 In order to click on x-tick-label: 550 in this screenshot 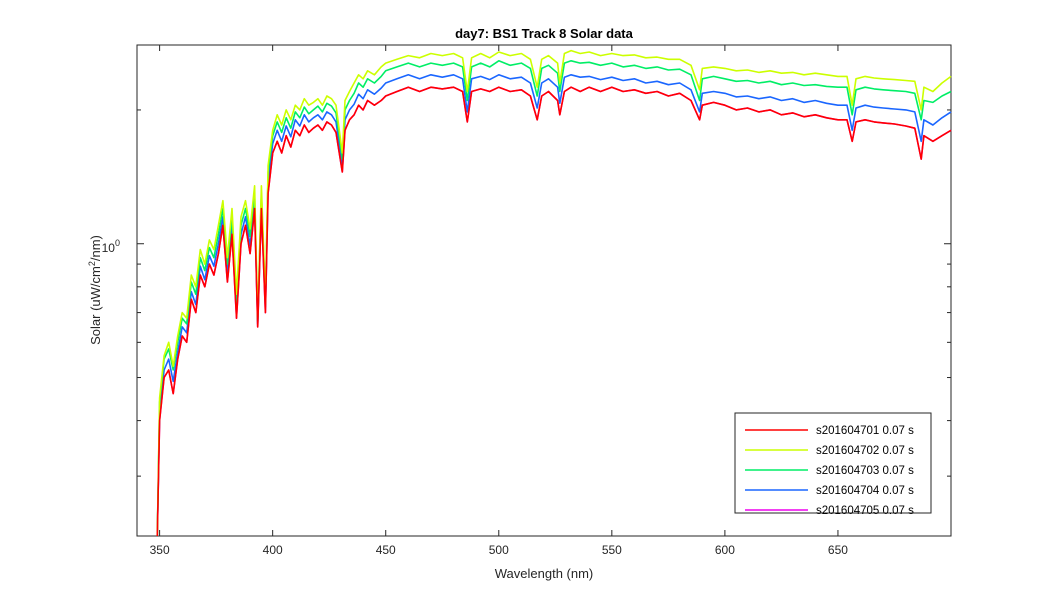, I will do `click(612, 550)`.